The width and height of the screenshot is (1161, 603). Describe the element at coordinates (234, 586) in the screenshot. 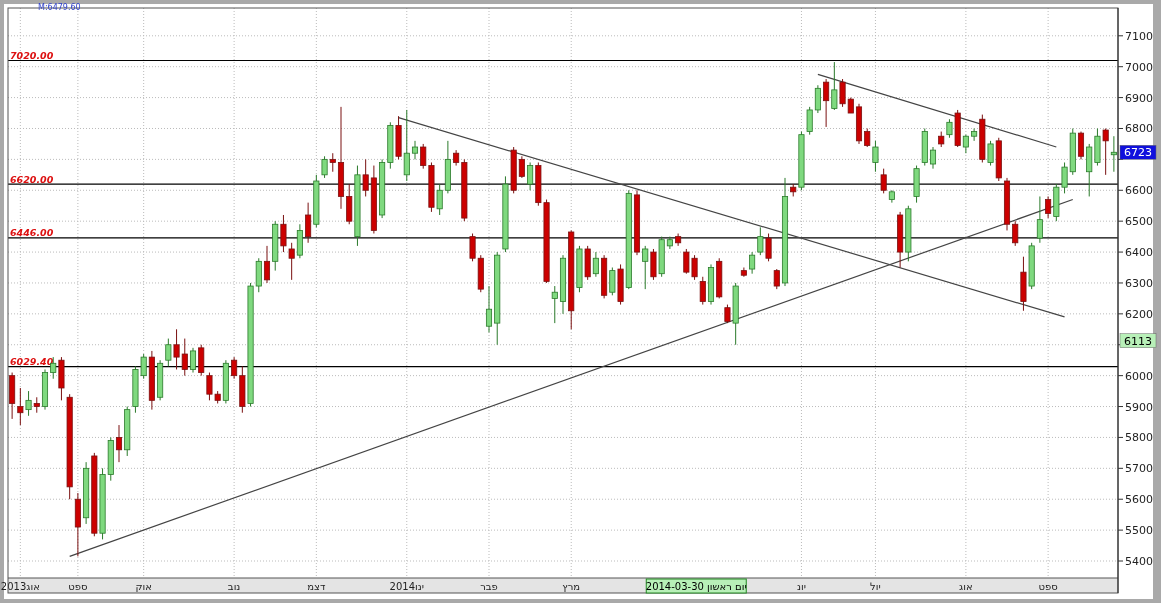

I see `x-tick-label: נוב` at that location.